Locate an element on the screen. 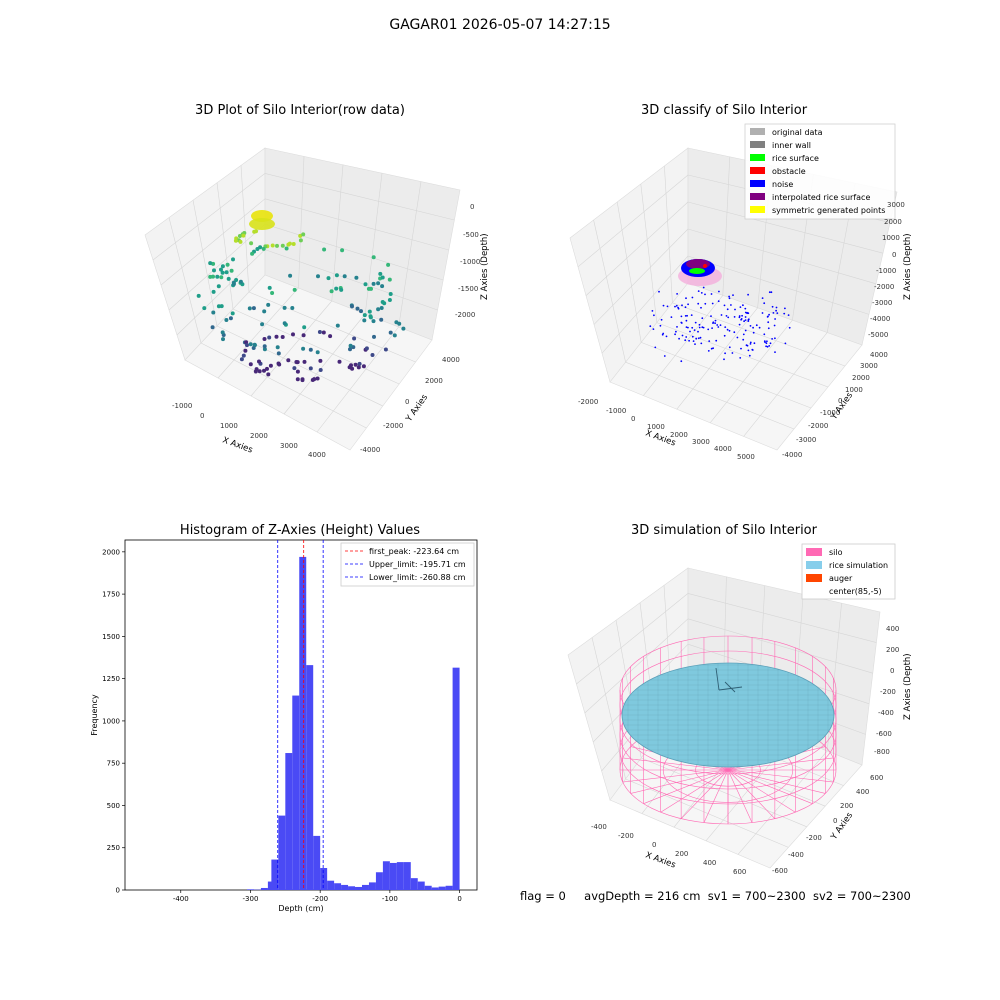  plot4-ztick: -800 is located at coordinates (882, 752).